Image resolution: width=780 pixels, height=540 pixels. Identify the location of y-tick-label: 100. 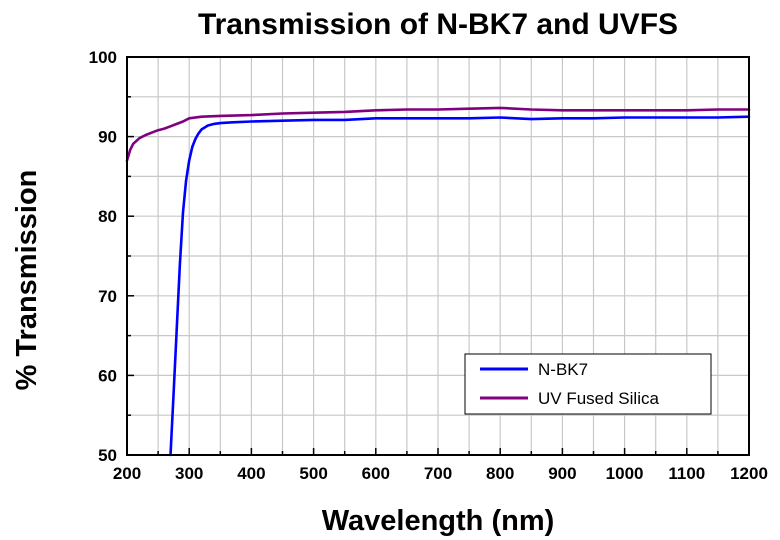
(103, 57).